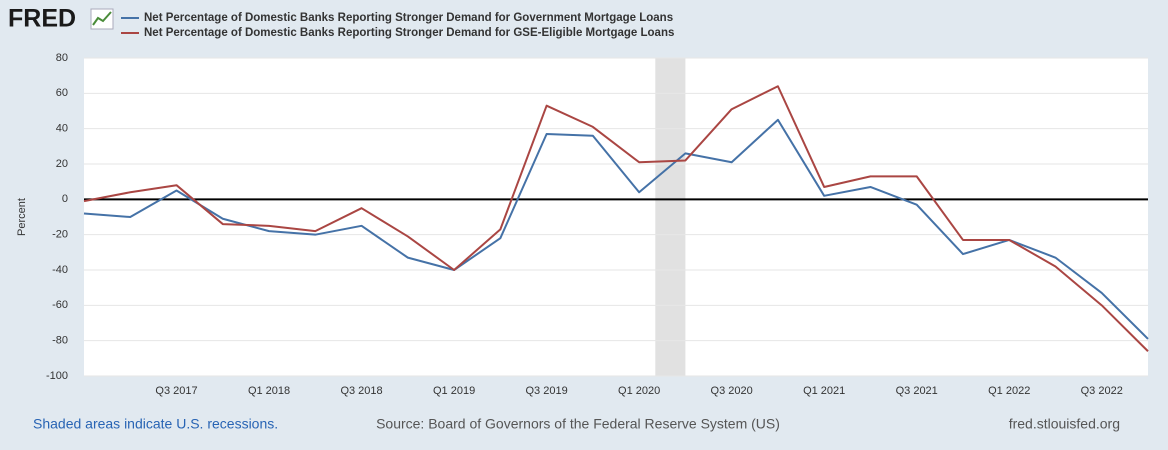 Image resolution: width=1168 pixels, height=450 pixels. What do you see at coordinates (1102, 391) in the screenshot?
I see `x-tick-label: Q3 2022` at bounding box center [1102, 391].